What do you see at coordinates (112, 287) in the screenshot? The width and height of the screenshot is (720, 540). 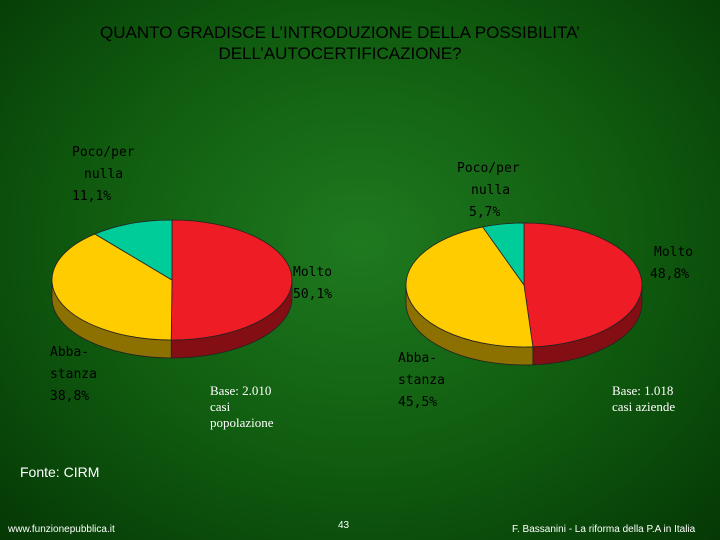 I see `pie1-slice-abbastanza` at bounding box center [112, 287].